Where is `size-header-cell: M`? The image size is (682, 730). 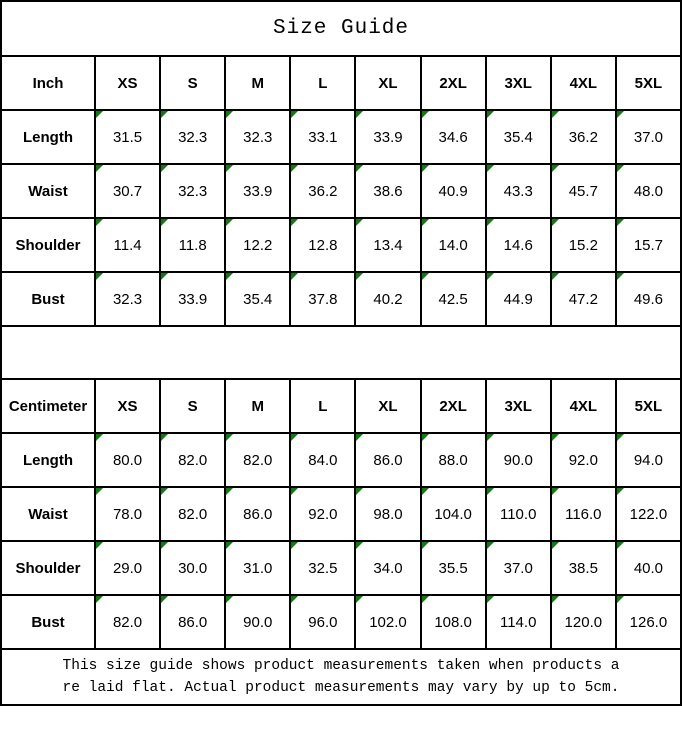
size-header-cell: M is located at coordinates (258, 406).